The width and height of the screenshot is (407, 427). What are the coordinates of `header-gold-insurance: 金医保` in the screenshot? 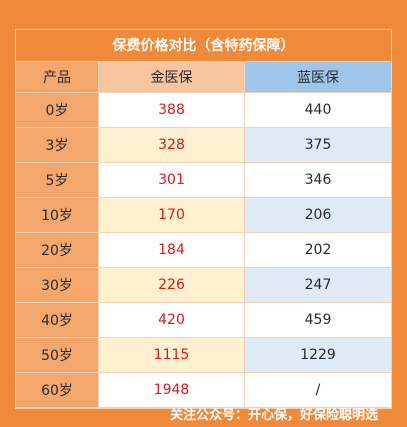 It's located at (172, 77).